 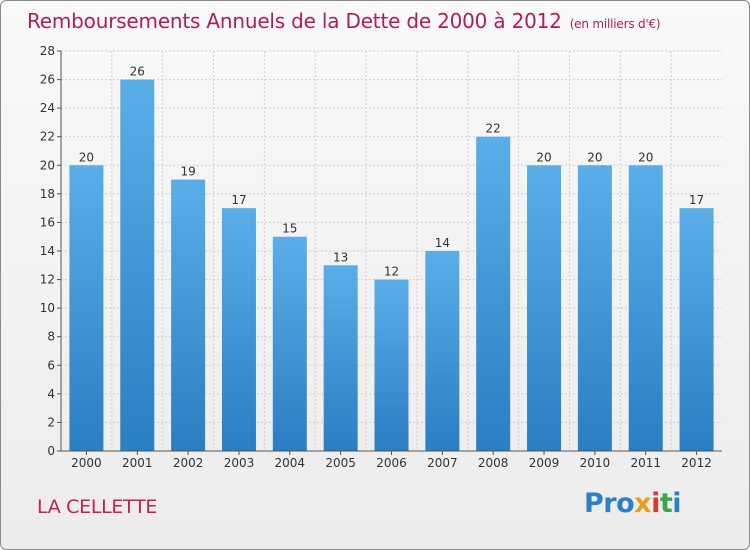 What do you see at coordinates (442, 463) in the screenshot?
I see `x-tick-label: 2007` at bounding box center [442, 463].